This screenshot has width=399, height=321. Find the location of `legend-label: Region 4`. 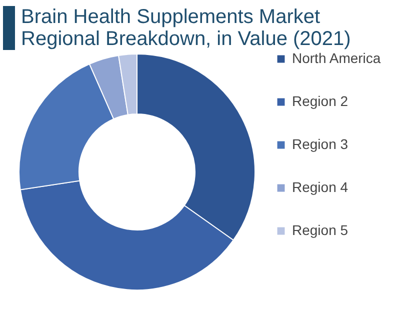

legend-label: Region 4 is located at coordinates (320, 187).